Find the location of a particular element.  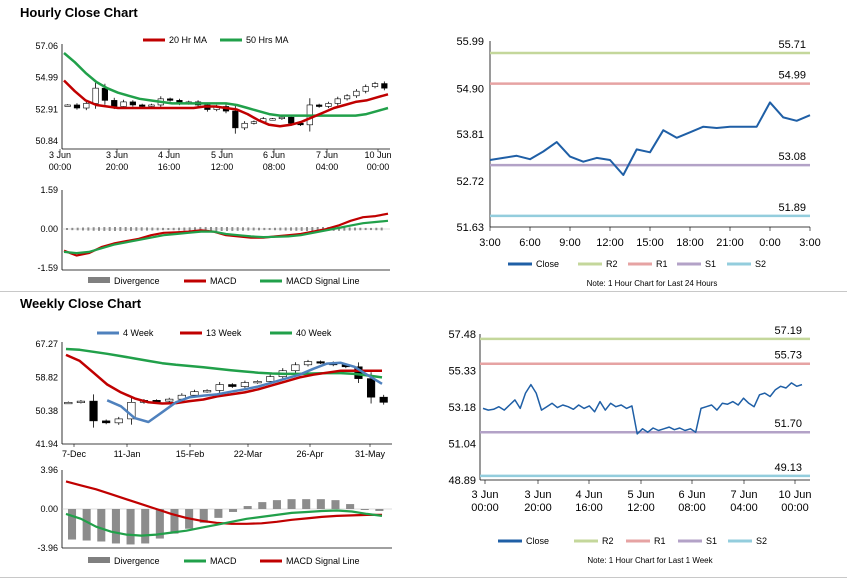

weekly-close-line is located at coordinates (642, 408).